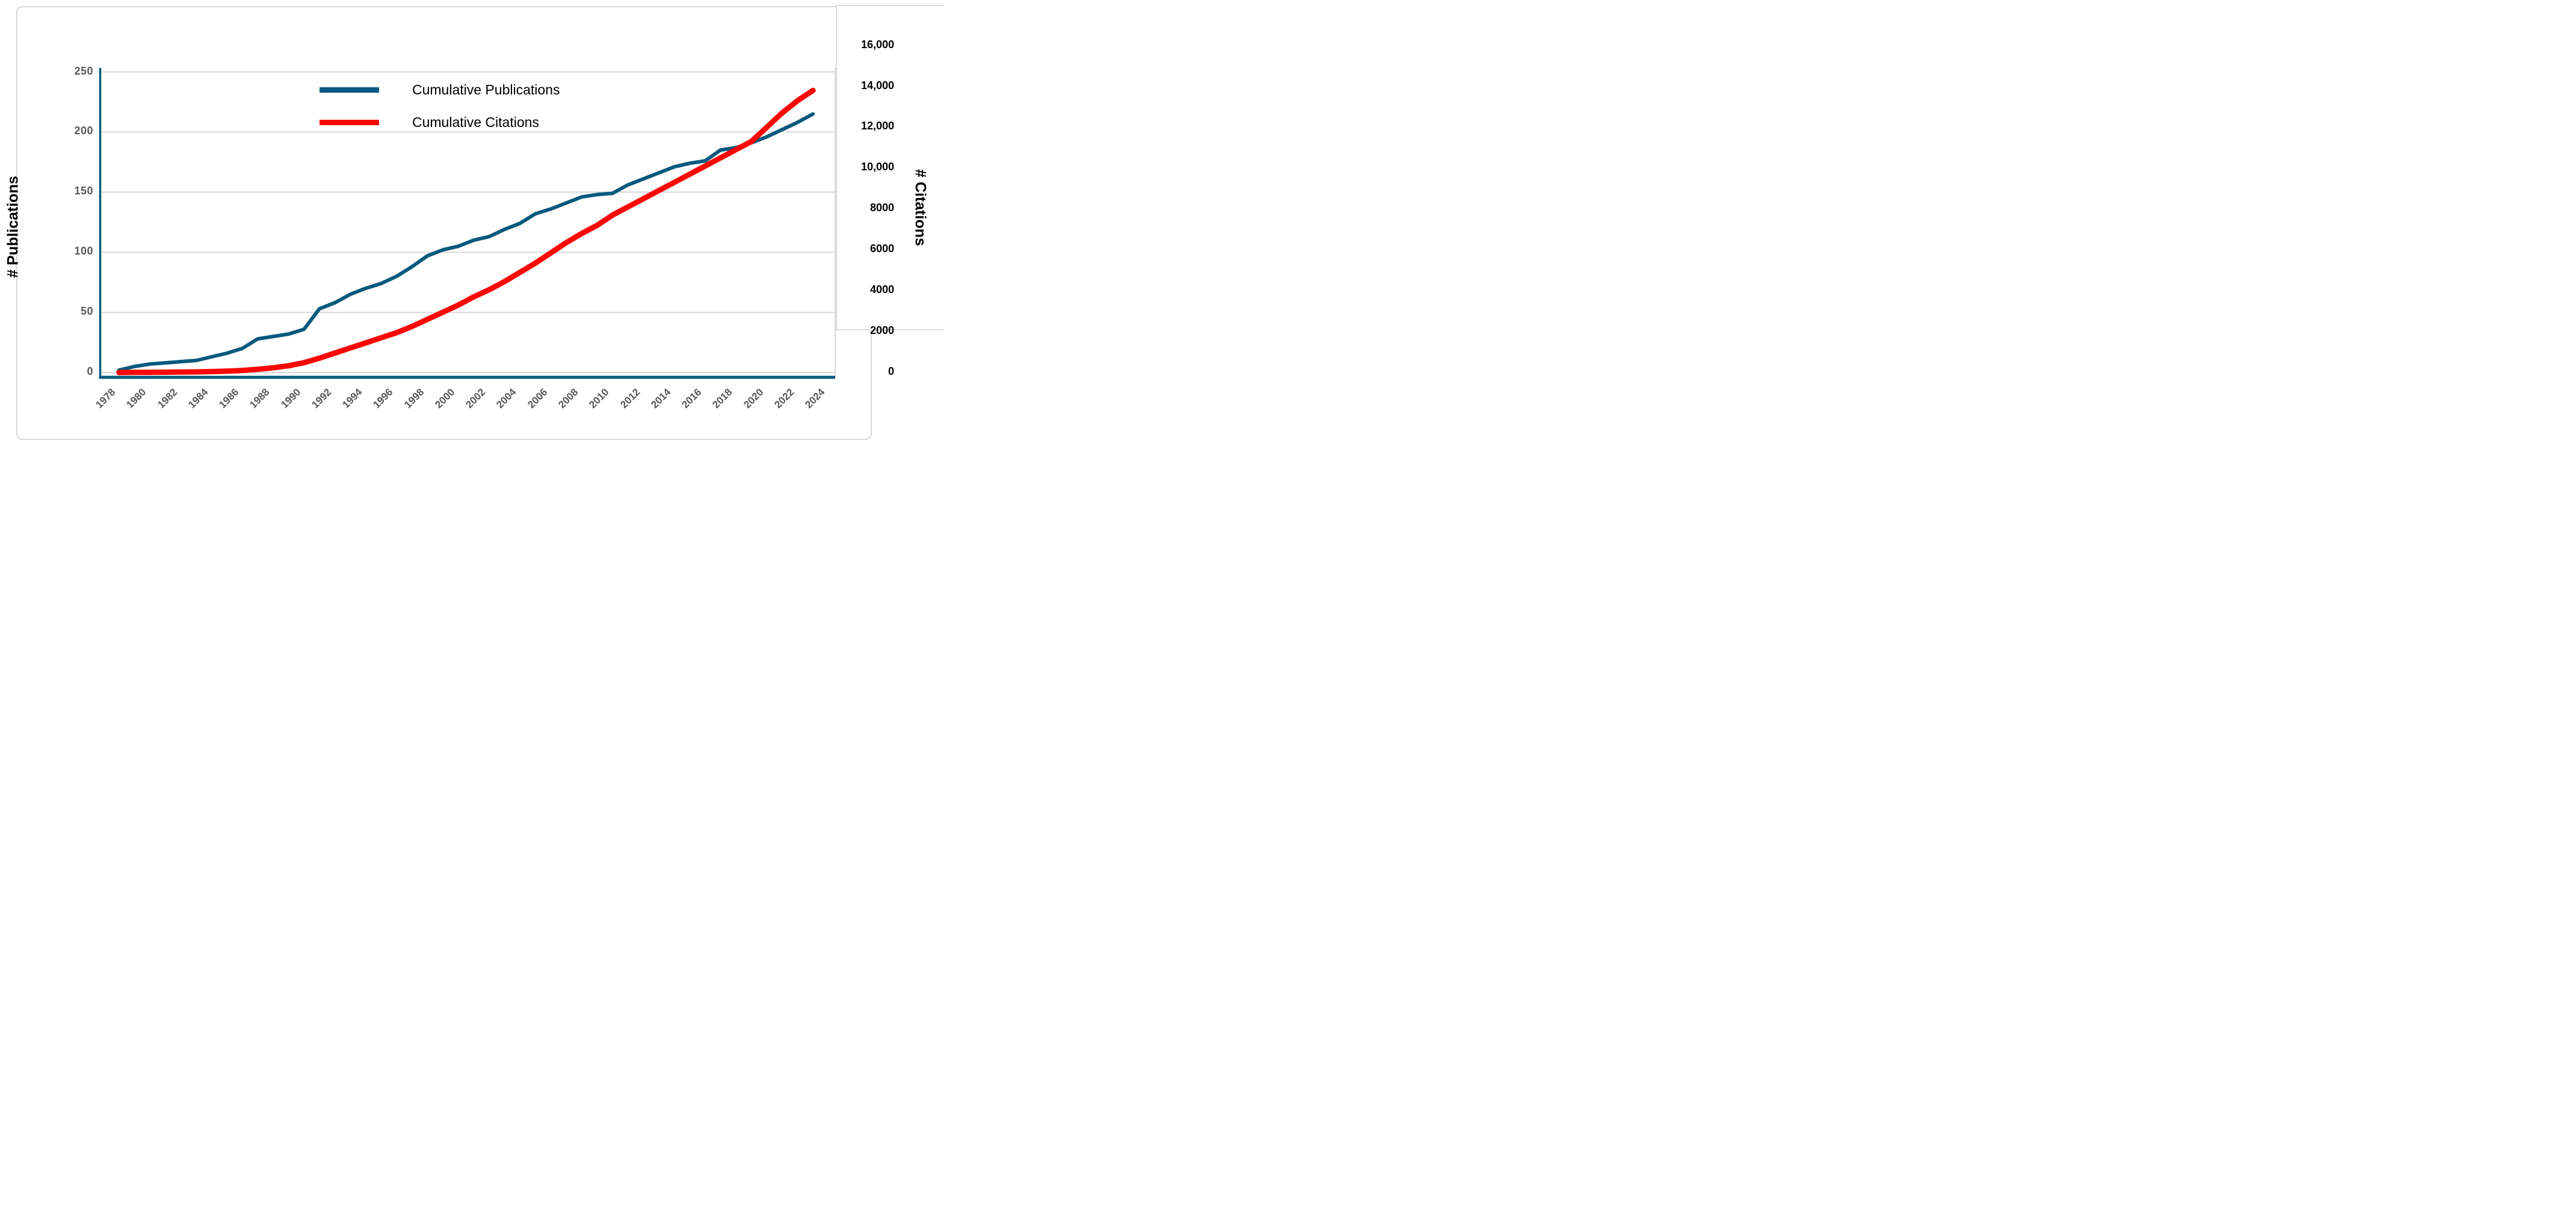 This screenshot has width=2576, height=1230. What do you see at coordinates (877, 44) in the screenshot?
I see `right-axis-tick-label: 16,000` at bounding box center [877, 44].